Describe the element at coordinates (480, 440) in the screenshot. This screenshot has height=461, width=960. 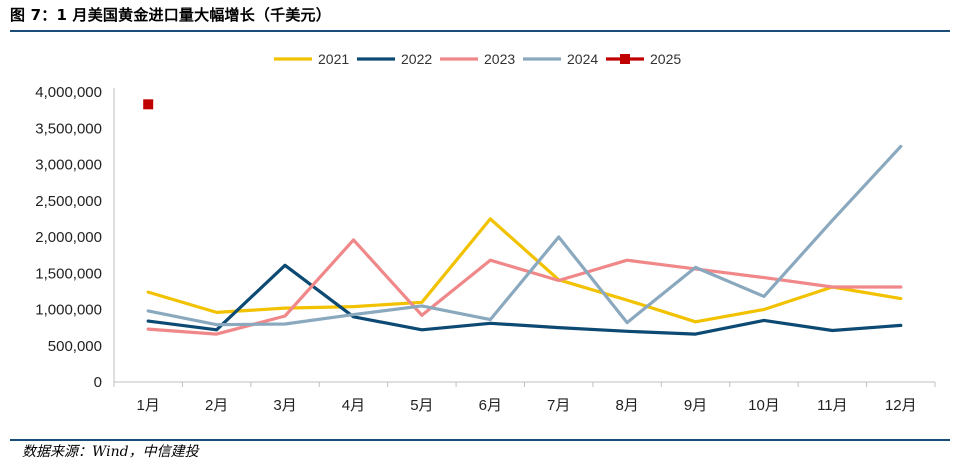
I see `bottom-rule` at that location.